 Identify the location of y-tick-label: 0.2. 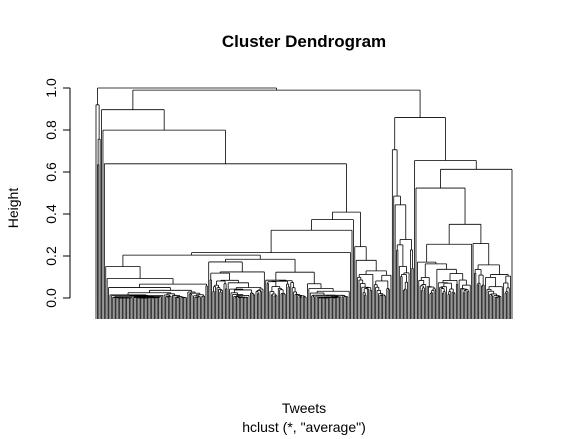
(51, 256).